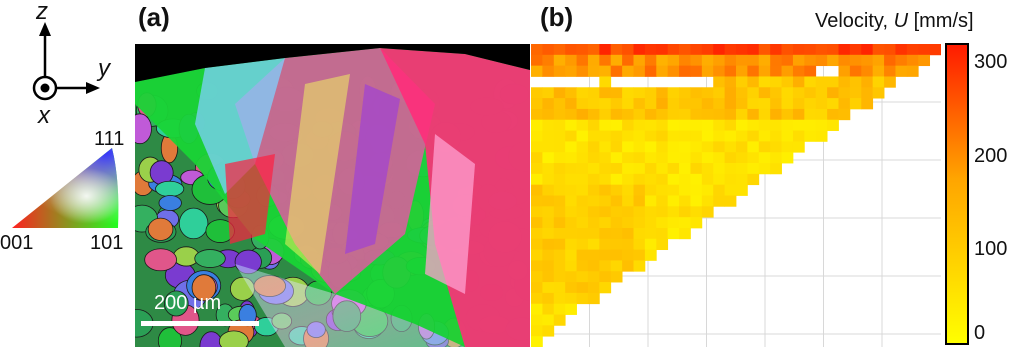 The image size is (1031, 347). I want to click on scale-bar-label: 200 µm, so click(188, 303).